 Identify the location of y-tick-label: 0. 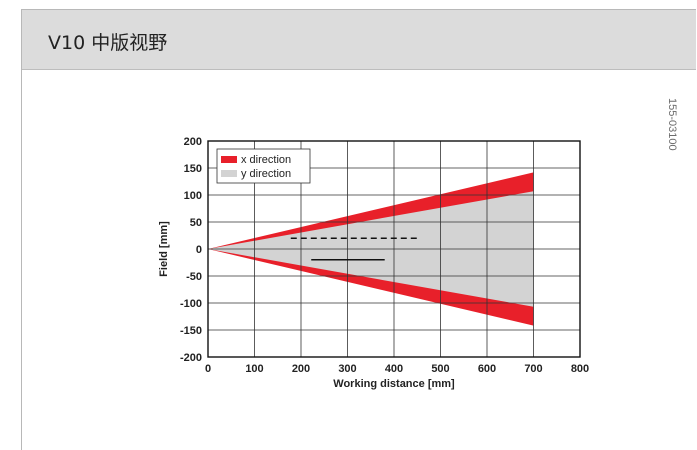
(199, 250).